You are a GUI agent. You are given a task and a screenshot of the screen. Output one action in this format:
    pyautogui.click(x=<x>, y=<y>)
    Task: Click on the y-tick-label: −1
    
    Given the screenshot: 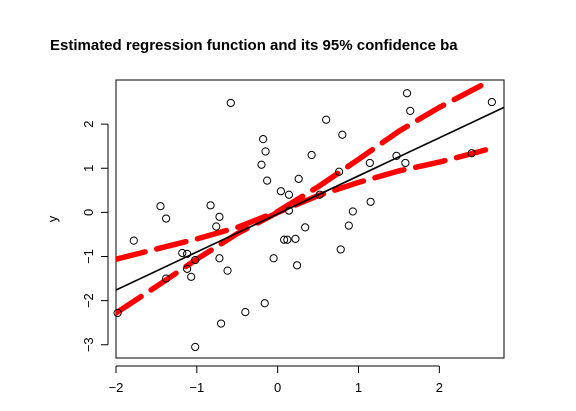 What is the action you would take?
    pyautogui.click(x=88, y=256)
    